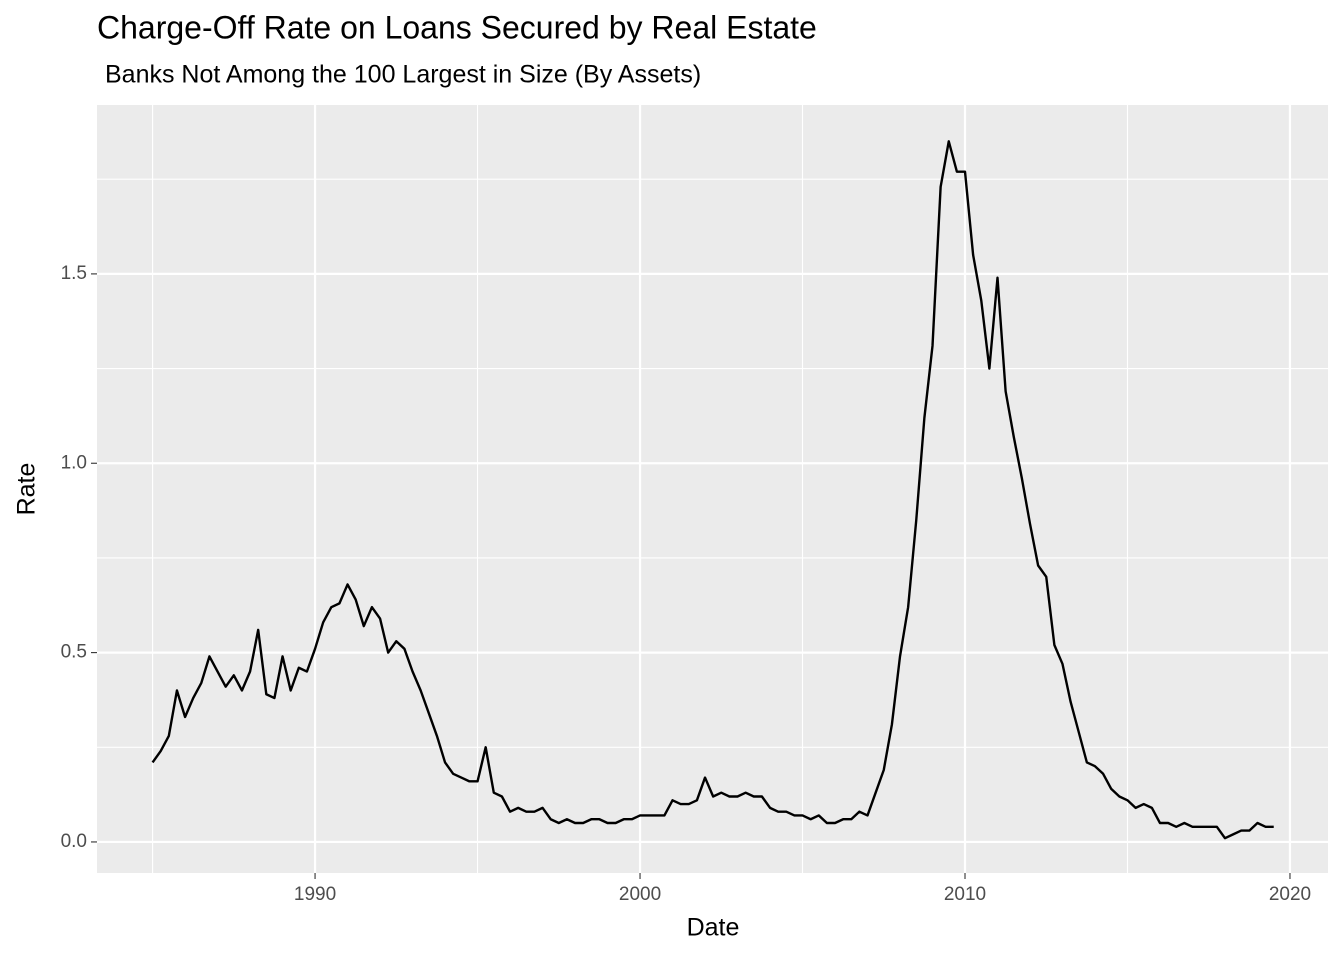 This screenshot has height=960, width=1344. I want to click on y-tick-label: 0.5, so click(74, 652).